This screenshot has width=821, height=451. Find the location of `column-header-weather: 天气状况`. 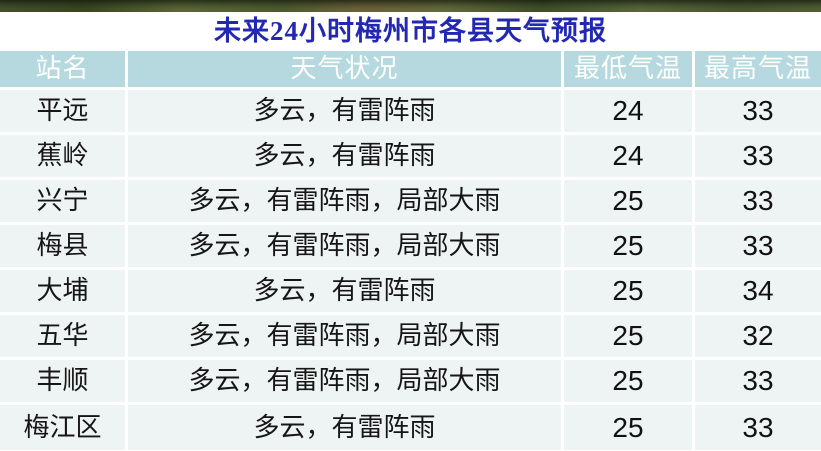

column-header-weather: 天气状况 is located at coordinates (346, 70).